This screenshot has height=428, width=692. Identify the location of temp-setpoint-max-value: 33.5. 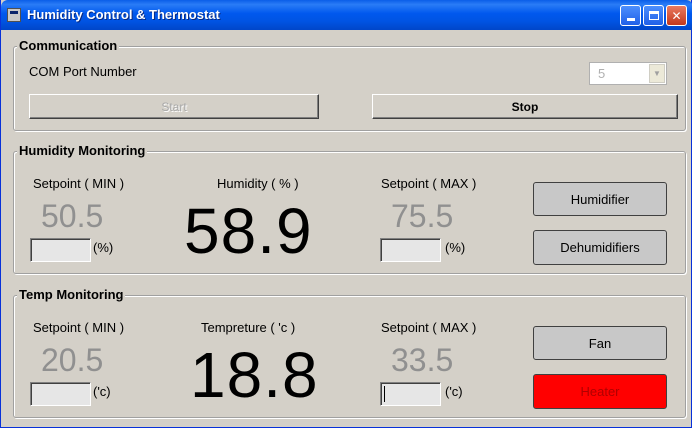
(422, 360).